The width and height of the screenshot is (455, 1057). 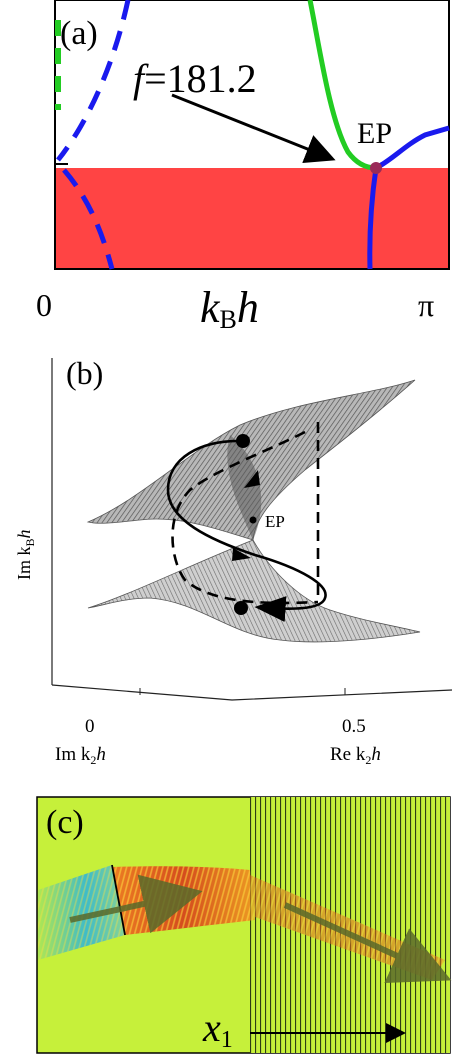 What do you see at coordinates (367, 942) in the screenshot?
I see `panel-c-arrow-transmitted` at bounding box center [367, 942].